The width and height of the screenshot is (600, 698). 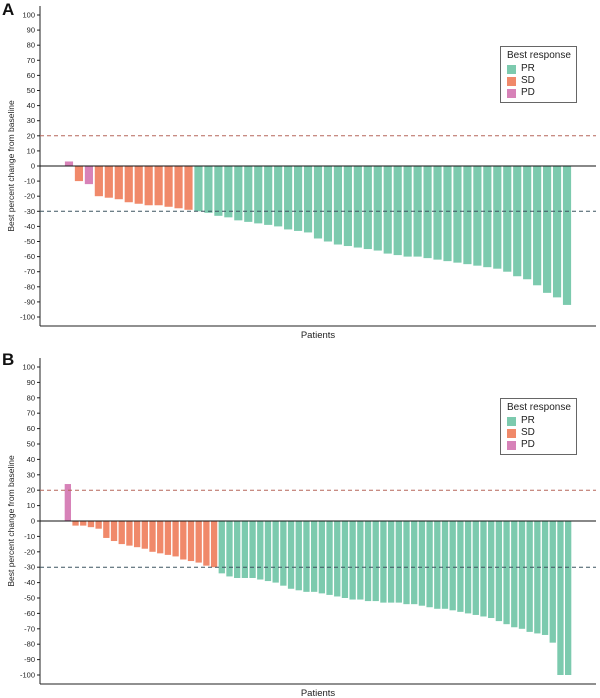 What do you see at coordinates (29, 551) in the screenshot?
I see `y-tick-label: -20` at bounding box center [29, 551].